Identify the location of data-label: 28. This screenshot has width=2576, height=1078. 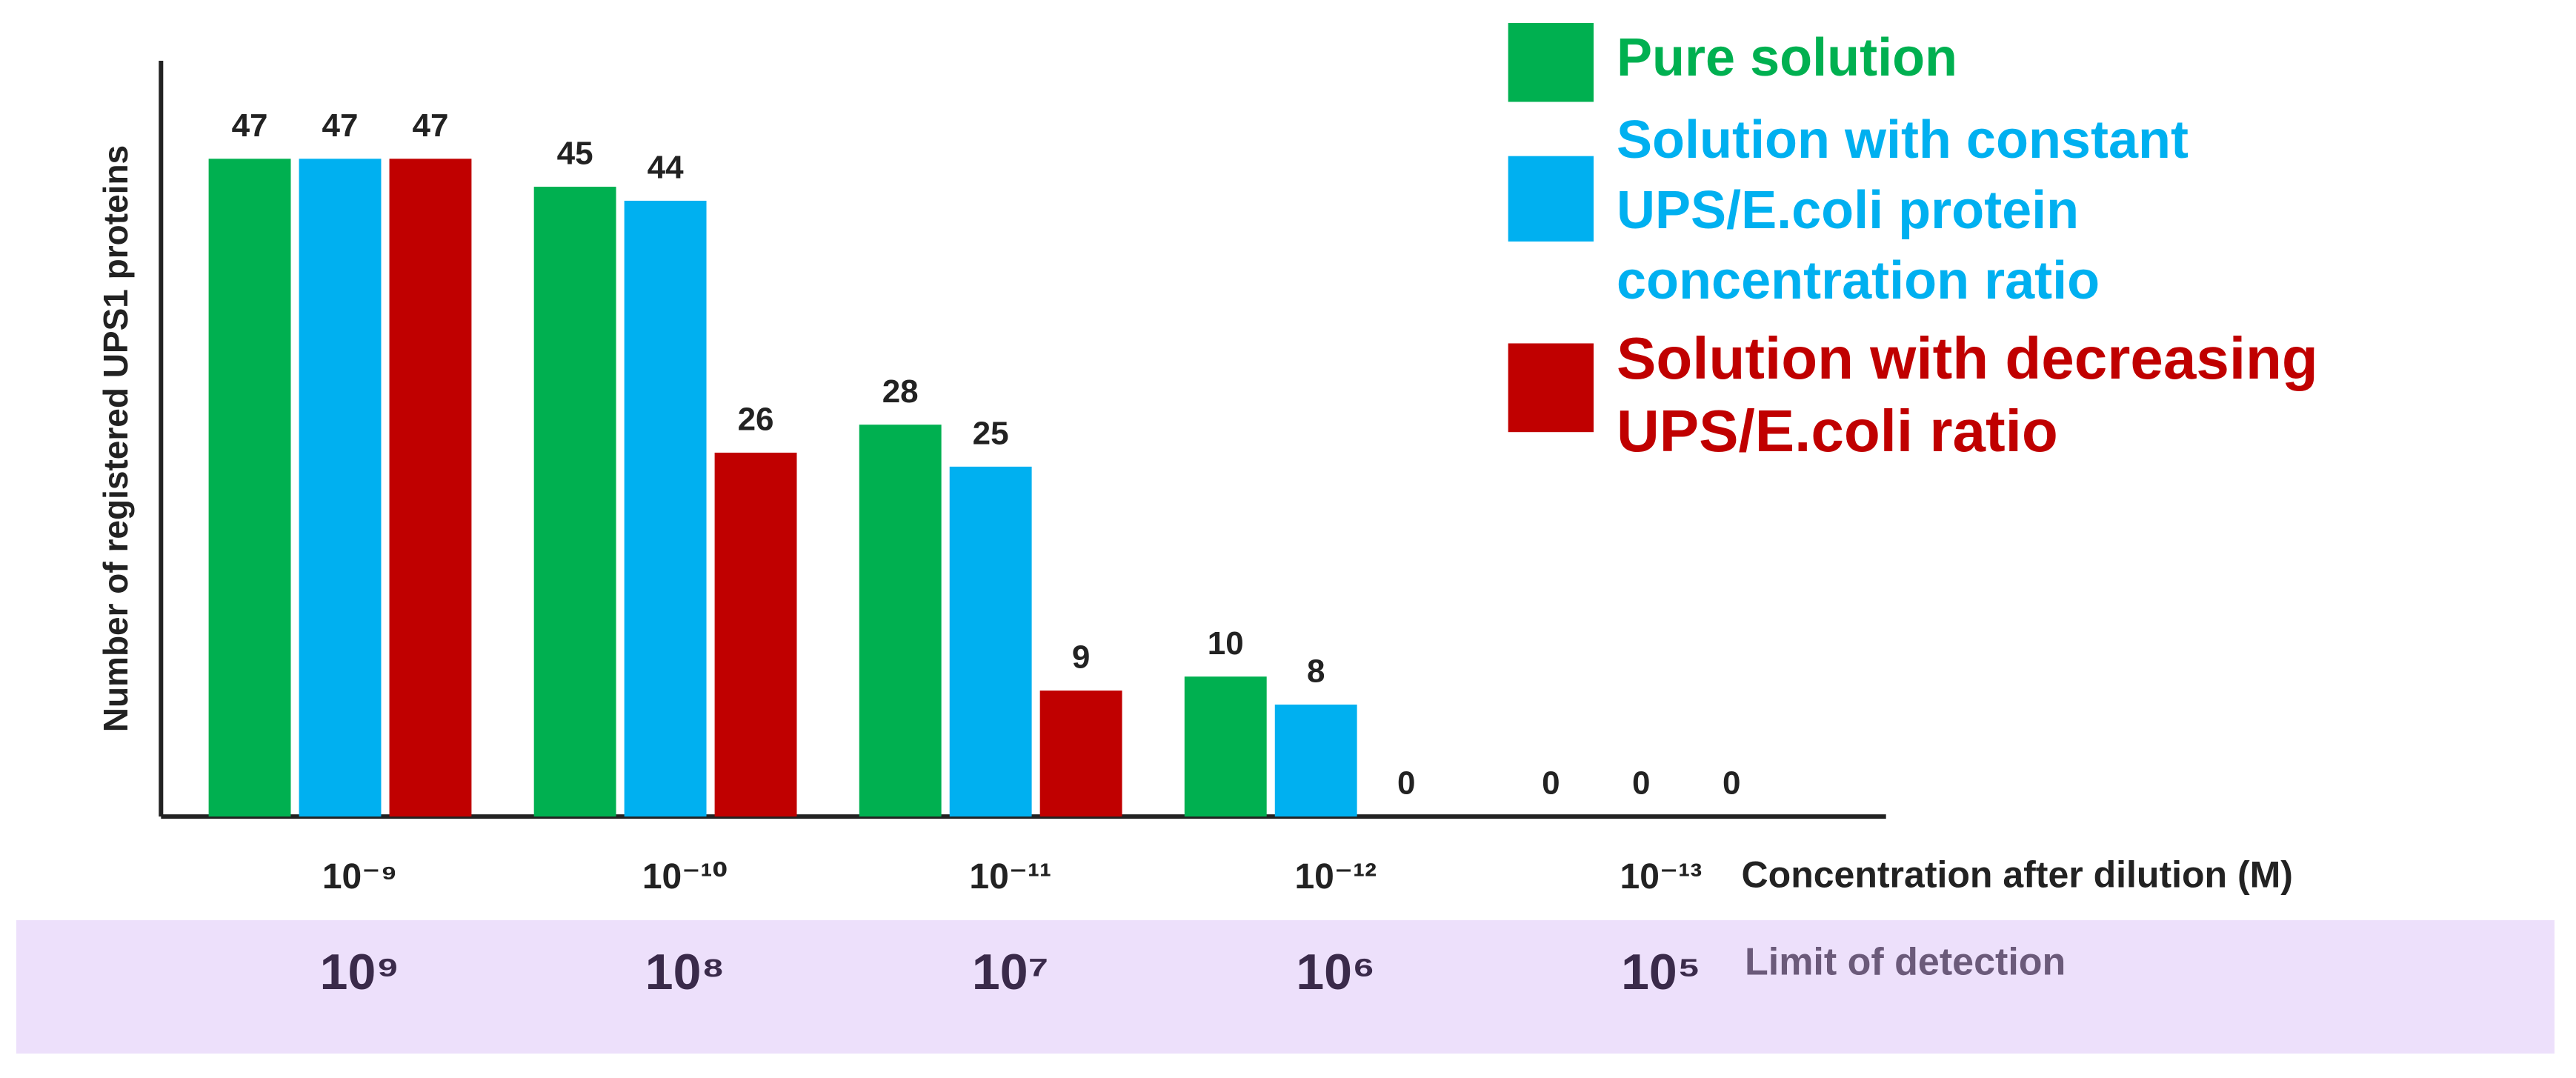
(900, 391).